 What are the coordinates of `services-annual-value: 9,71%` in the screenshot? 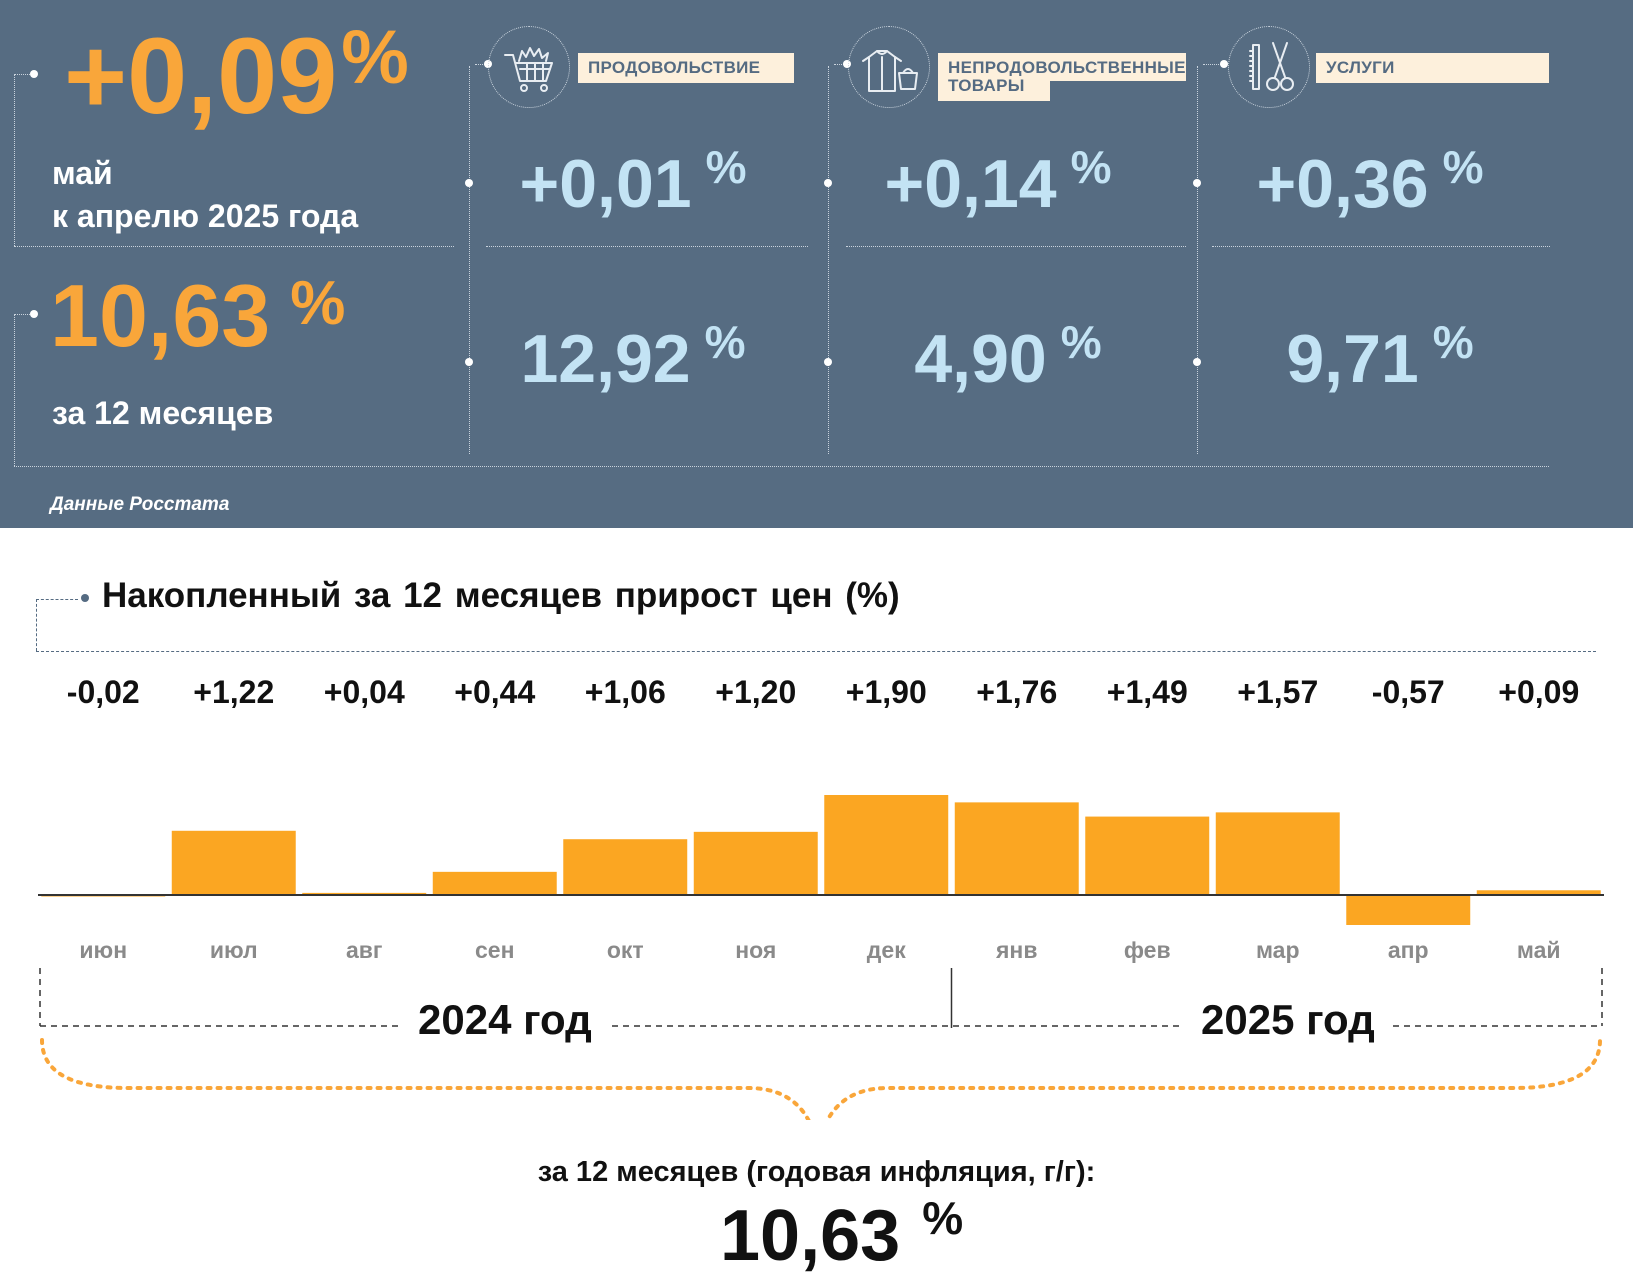 It's located at (1380, 356).